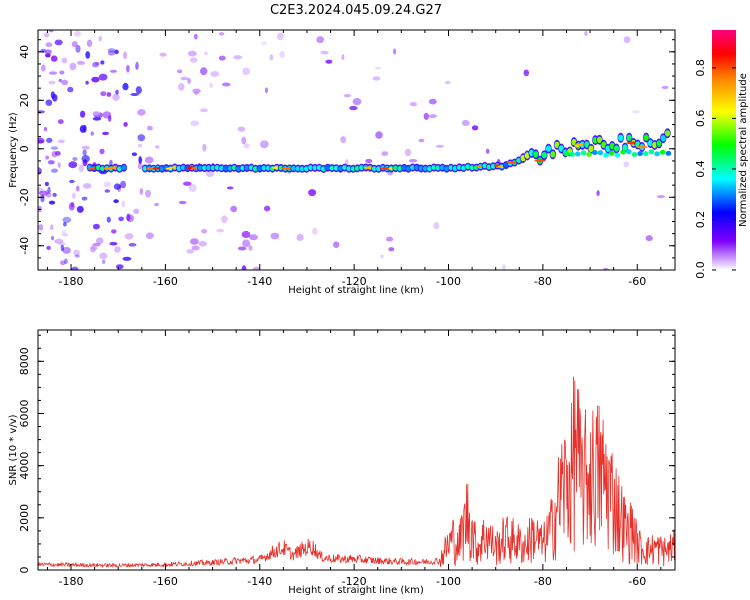 This screenshot has width=750, height=600. I want to click on x-tick-label: -80, so click(543, 581).